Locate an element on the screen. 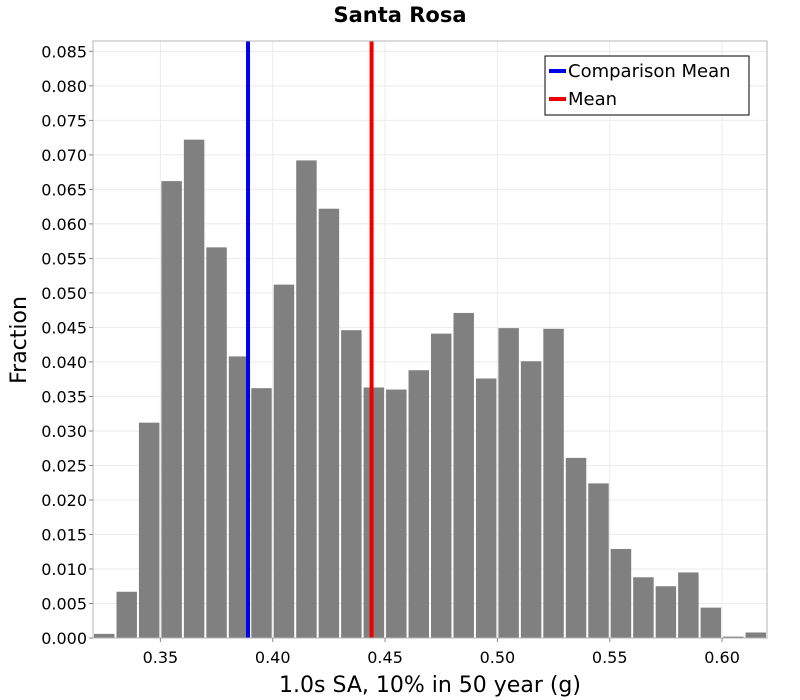 This screenshot has height=700, width=800. legend-box is located at coordinates (647, 85).